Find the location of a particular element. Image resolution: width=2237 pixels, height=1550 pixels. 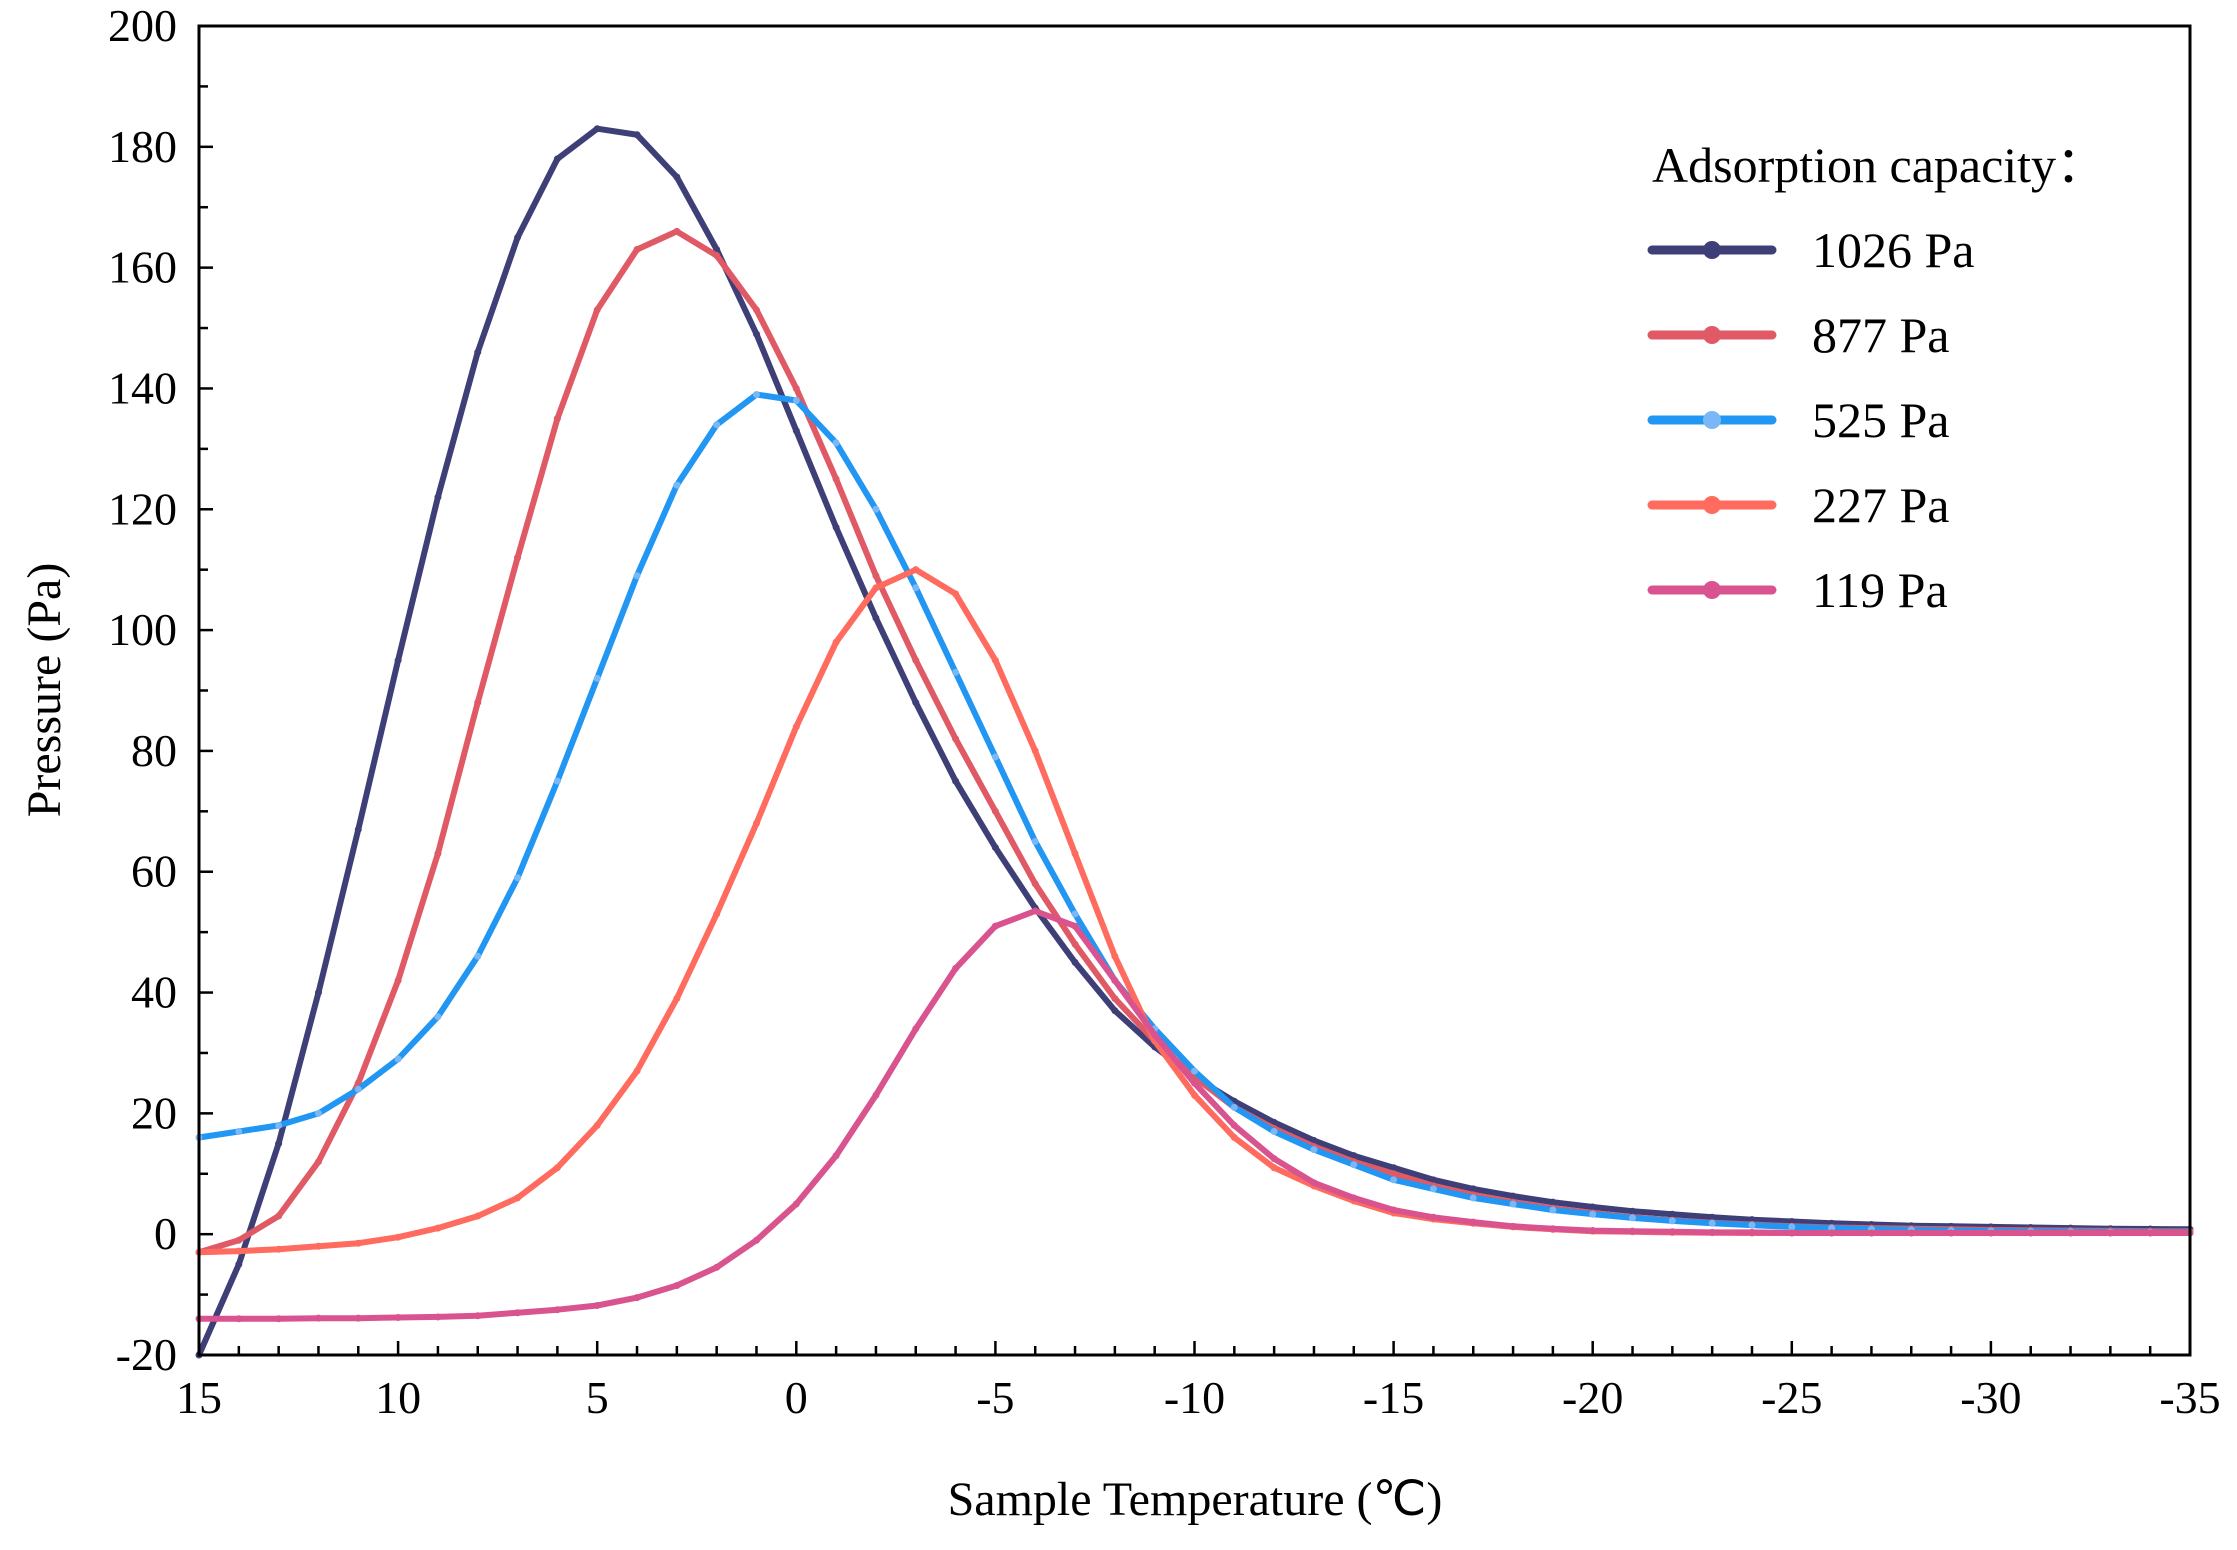

y-tick-label: 120 is located at coordinates (142, 508).